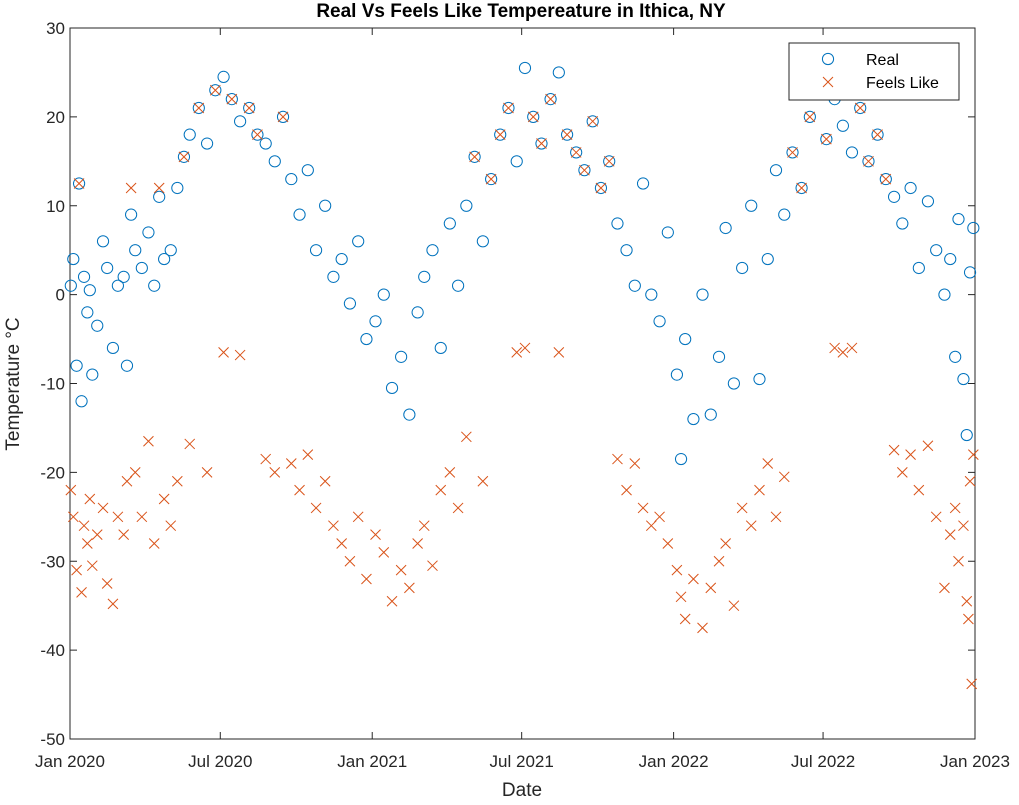 The width and height of the screenshot is (1019, 805). I want to click on x-tick-label: Jul 2020, so click(220, 761).